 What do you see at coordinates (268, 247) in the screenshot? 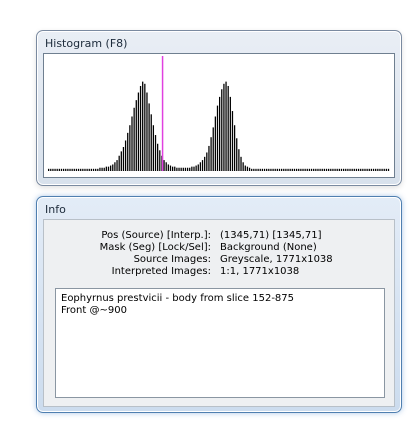
I see `info-value: Background (None)` at bounding box center [268, 247].